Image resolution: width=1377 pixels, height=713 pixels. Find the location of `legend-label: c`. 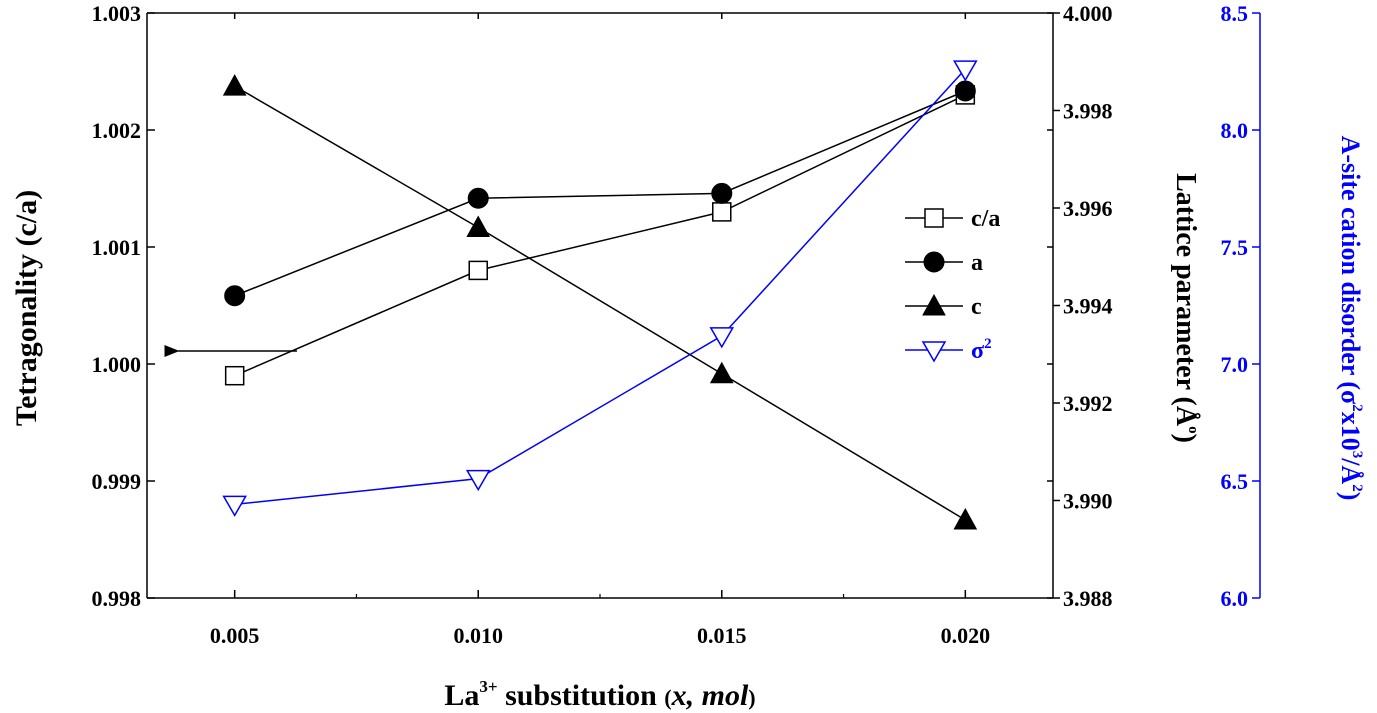

legend-label: c is located at coordinates (976, 307).